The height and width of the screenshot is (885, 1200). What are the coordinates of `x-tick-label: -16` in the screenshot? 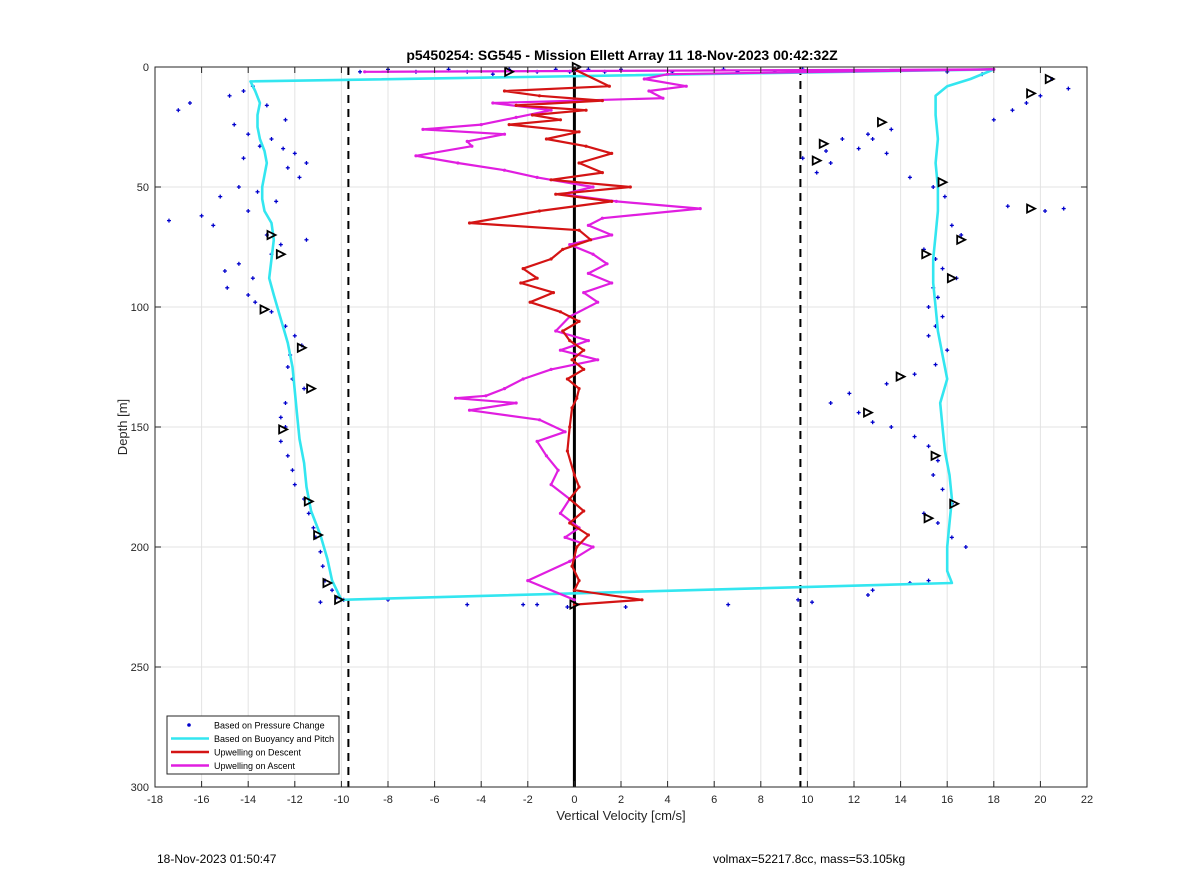 It's located at (202, 800).